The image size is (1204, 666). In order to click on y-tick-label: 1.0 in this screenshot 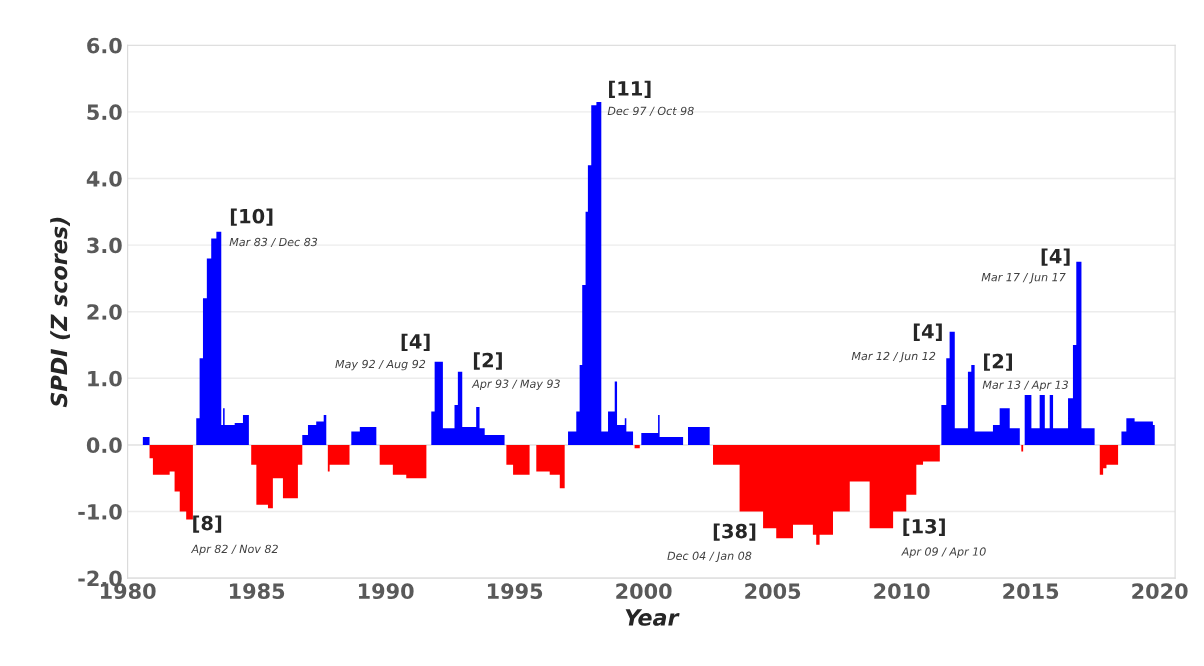, I will do `click(105, 378)`.